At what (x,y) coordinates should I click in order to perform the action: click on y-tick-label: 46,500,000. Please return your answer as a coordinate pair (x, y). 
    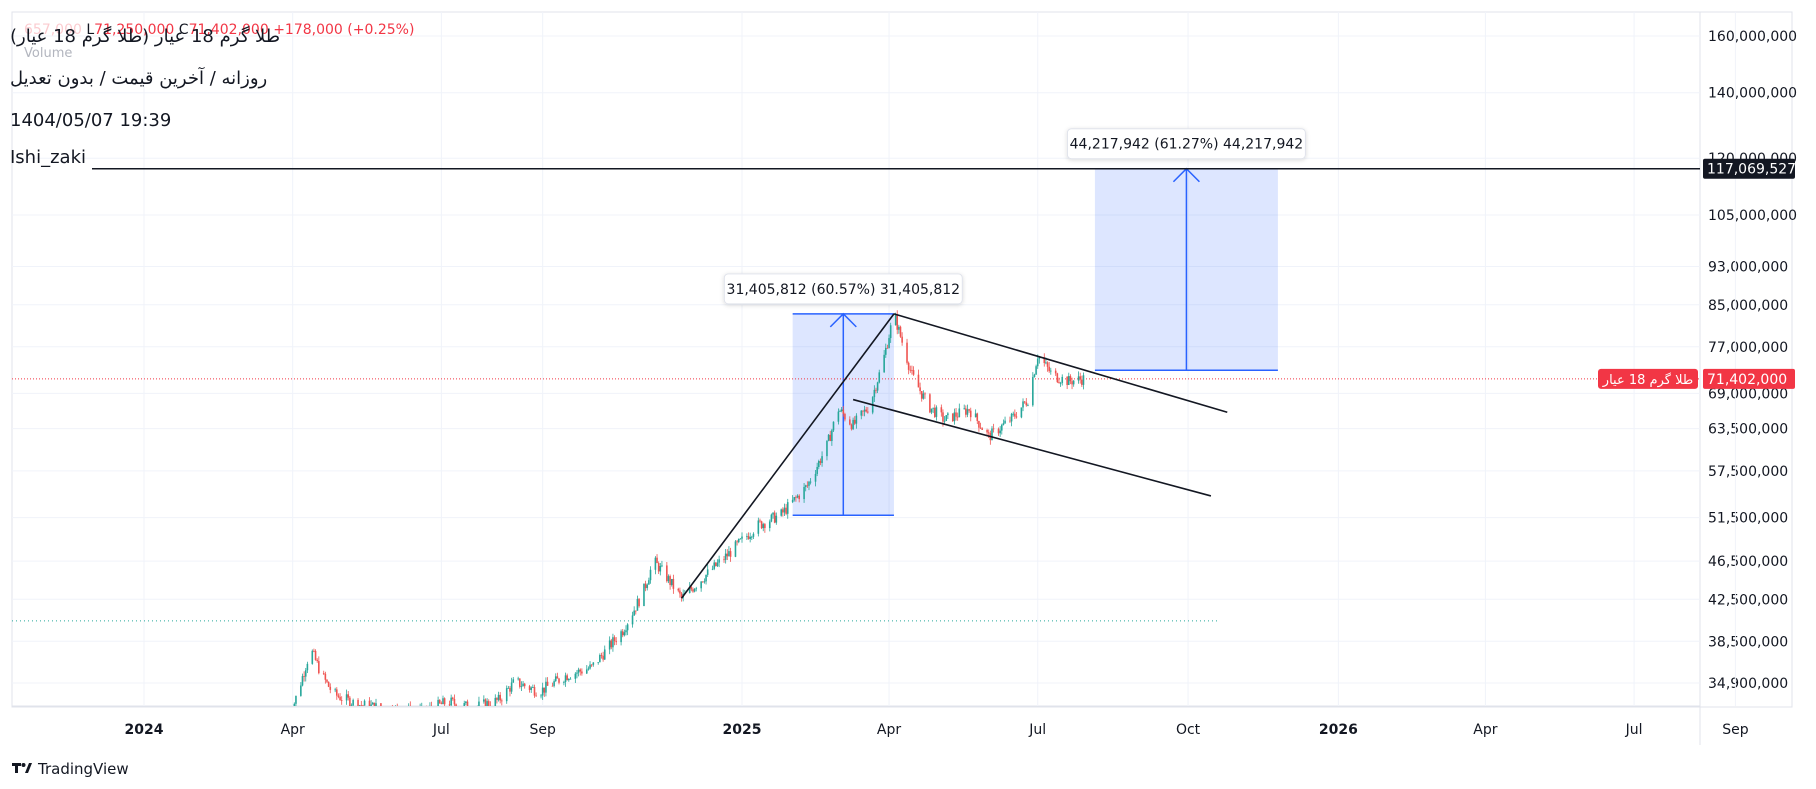
    Looking at the image, I should click on (1748, 562).